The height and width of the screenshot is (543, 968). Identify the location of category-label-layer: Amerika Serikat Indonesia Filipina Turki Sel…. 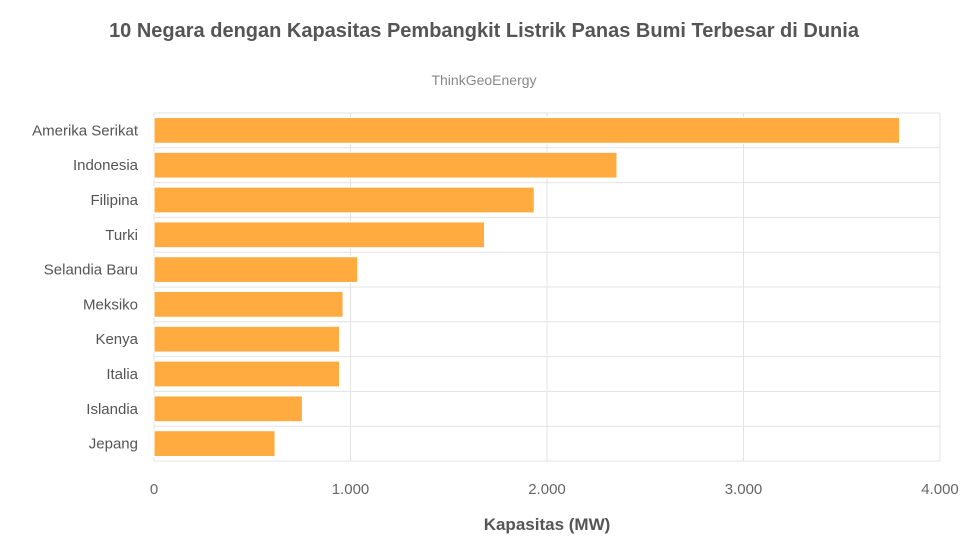
(85, 287).